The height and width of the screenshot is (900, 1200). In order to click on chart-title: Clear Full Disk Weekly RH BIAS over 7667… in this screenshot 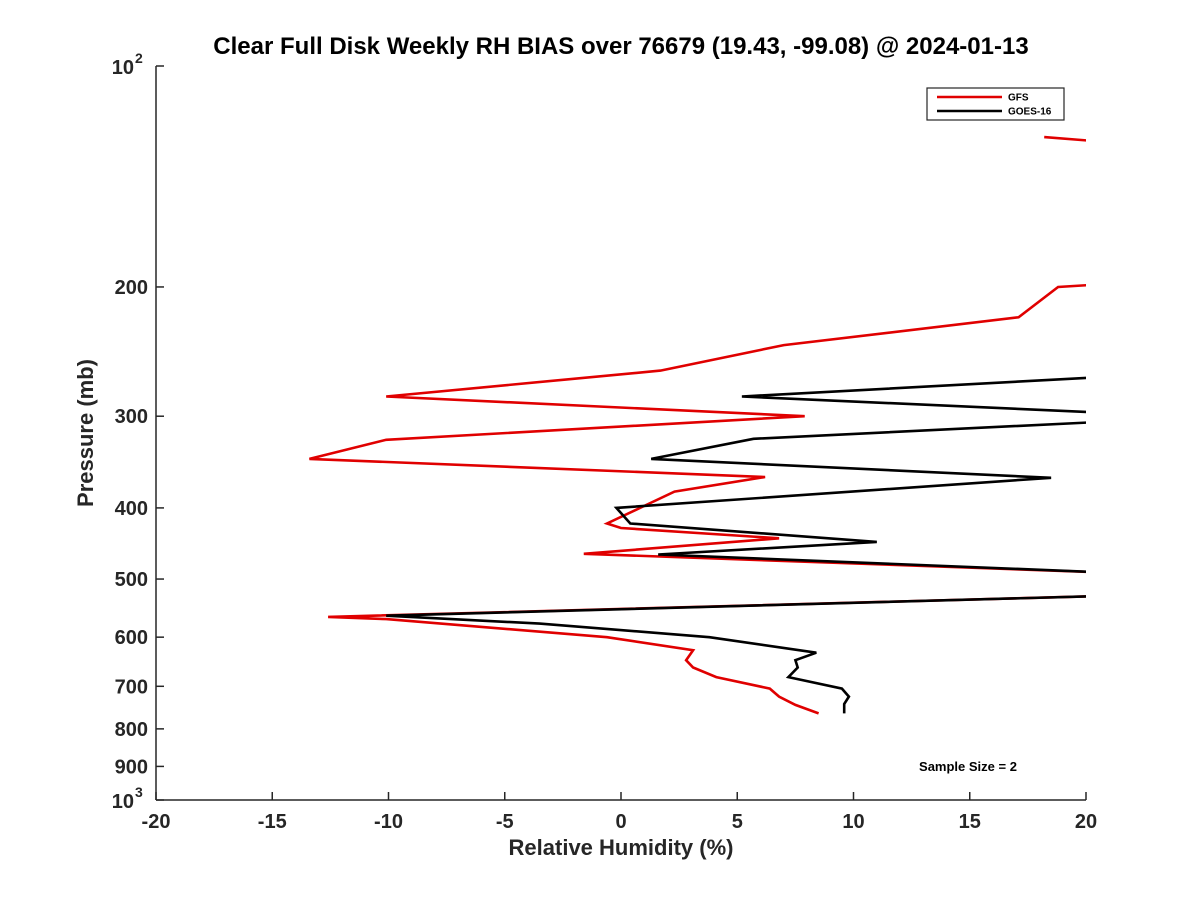, I will do `click(620, 46)`.